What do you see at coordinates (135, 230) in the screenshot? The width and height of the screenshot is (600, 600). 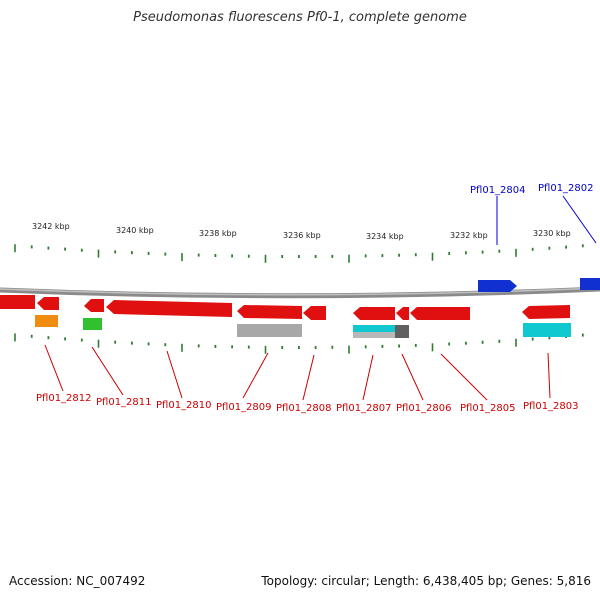 I see `kbp-label: 3240 kbp` at bounding box center [135, 230].